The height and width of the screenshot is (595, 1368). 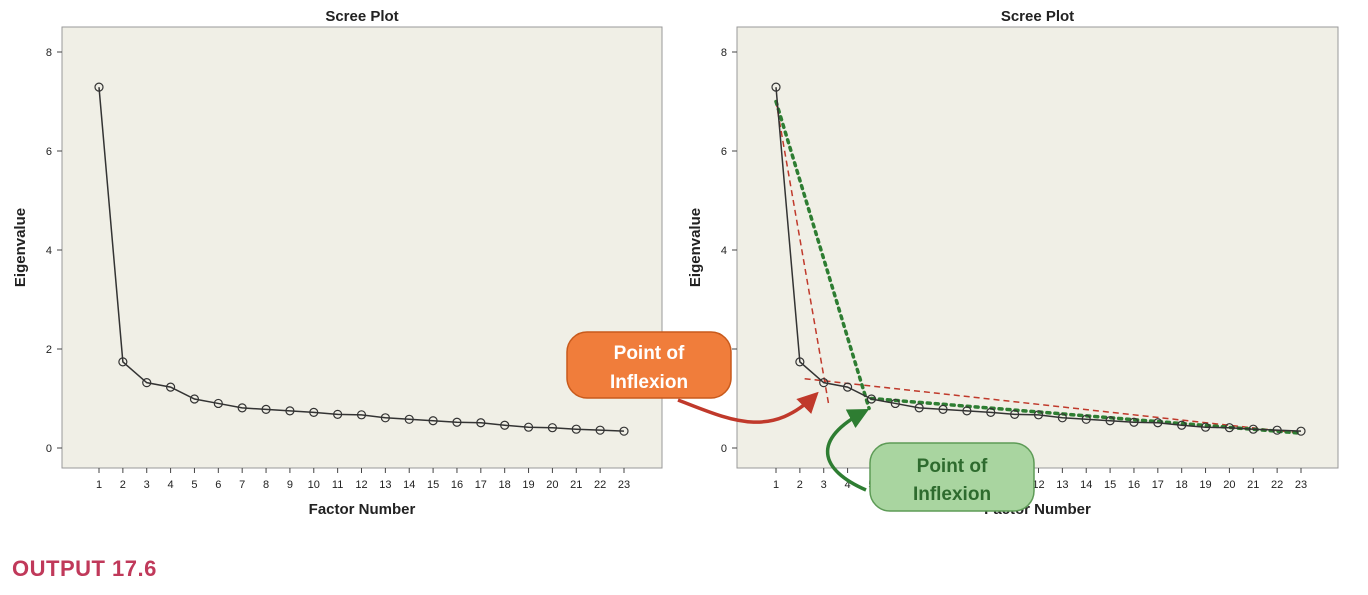 I want to click on x-tick-label: 11, so click(x=337, y=485).